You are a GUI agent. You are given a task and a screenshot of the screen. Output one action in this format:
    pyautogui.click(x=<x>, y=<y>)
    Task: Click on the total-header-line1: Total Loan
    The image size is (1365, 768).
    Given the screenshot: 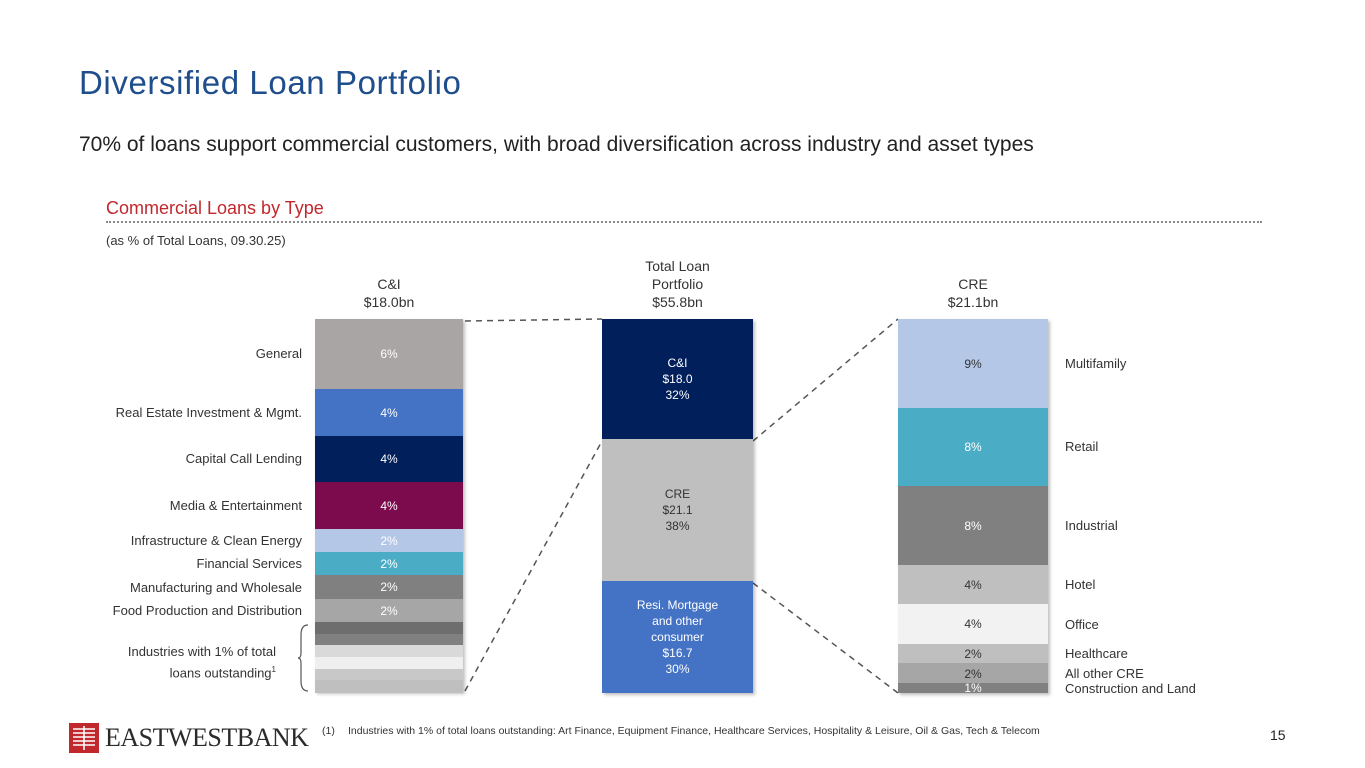 What is the action you would take?
    pyautogui.click(x=677, y=266)
    